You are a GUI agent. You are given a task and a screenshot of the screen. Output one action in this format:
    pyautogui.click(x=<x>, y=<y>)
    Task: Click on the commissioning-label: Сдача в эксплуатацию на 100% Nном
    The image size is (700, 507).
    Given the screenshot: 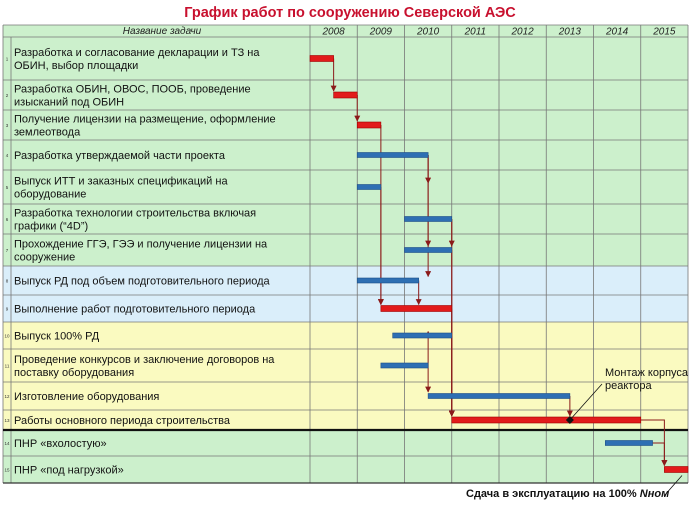 What is the action you would take?
    pyautogui.click(x=567, y=494)
    